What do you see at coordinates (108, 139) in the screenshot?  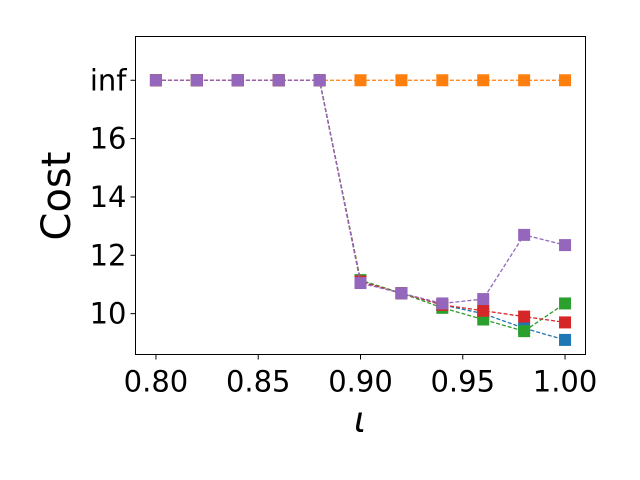 I see `y-tick-label: 16` at bounding box center [108, 139].